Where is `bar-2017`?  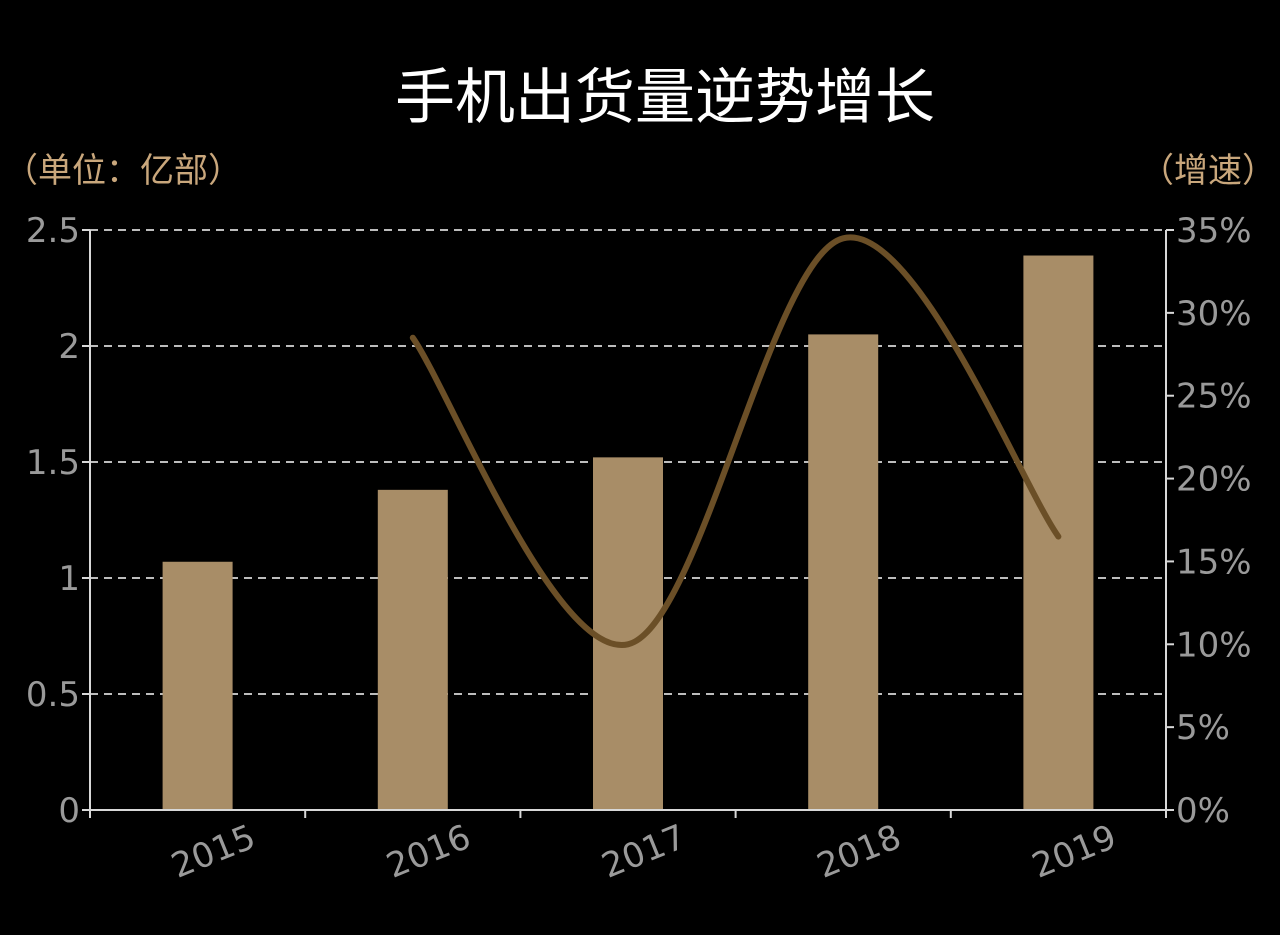 bar-2017 is located at coordinates (628, 633).